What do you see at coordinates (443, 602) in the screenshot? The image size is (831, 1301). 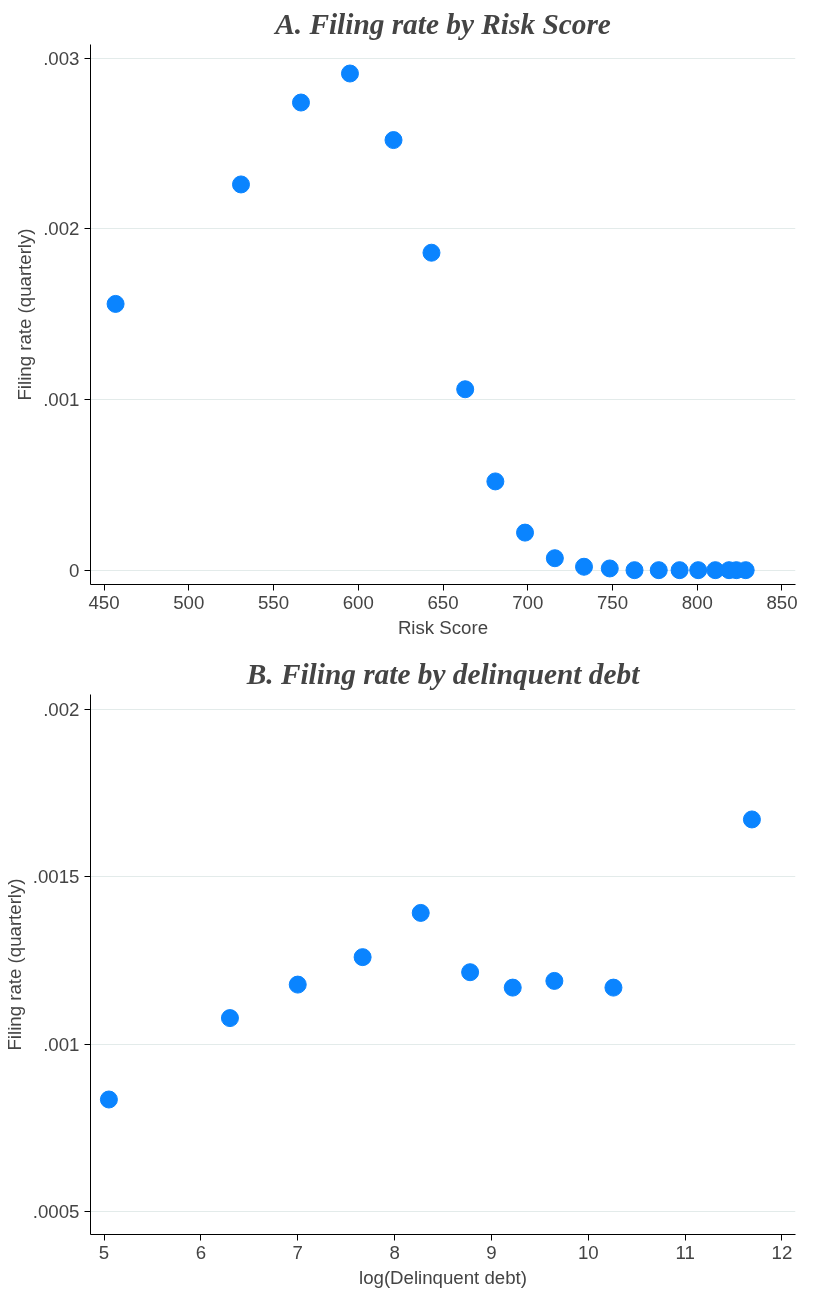 I see `x-tick-label: 650` at bounding box center [443, 602].